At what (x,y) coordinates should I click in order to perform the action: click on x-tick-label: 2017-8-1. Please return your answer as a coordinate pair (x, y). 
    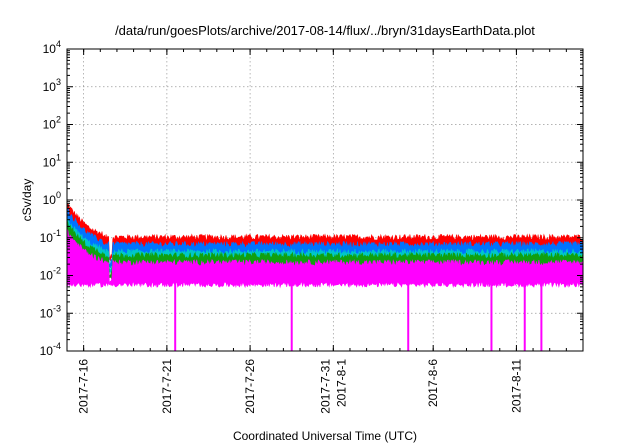
    Looking at the image, I should click on (341, 383).